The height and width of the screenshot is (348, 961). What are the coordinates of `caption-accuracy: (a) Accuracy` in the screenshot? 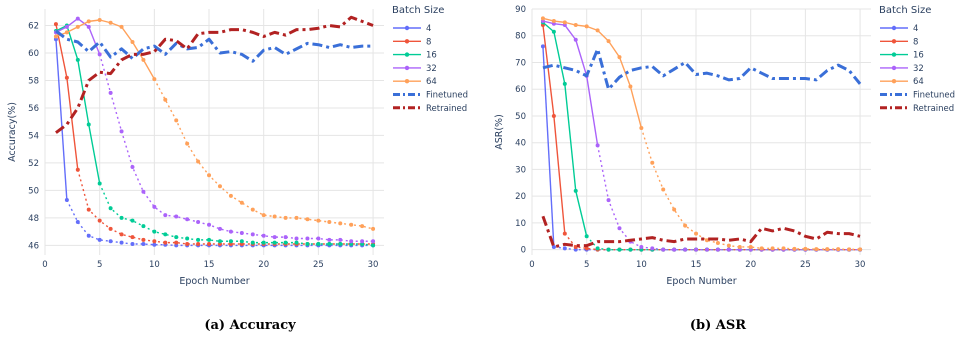 It's located at (250, 325).